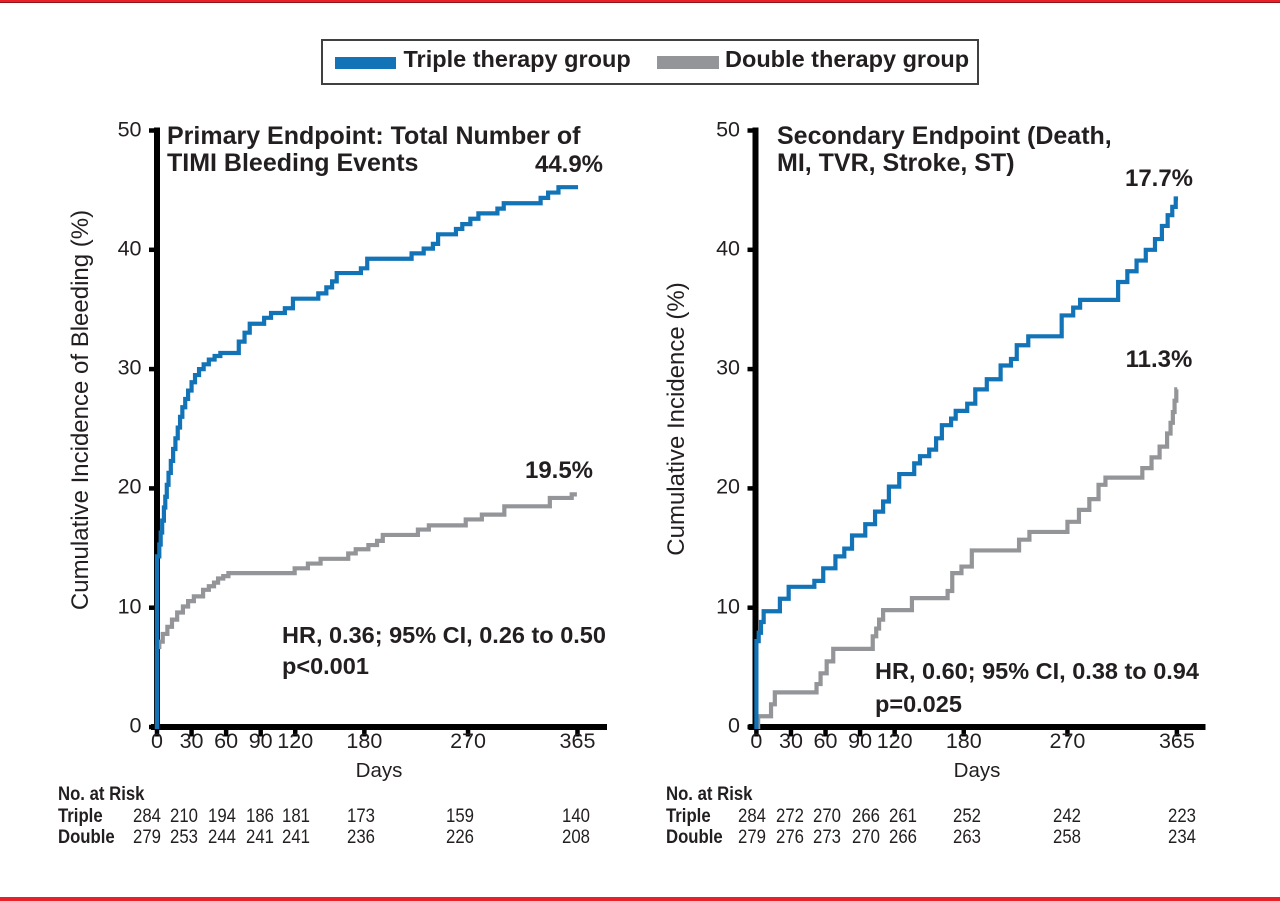 The height and width of the screenshot is (901, 1280). I want to click on at-risk-count: 272, so click(790, 816).